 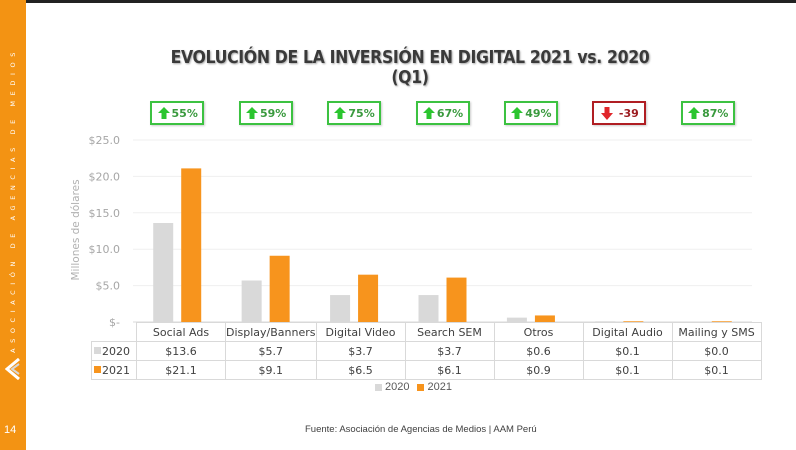 I want to click on data-value: $9.1, so click(x=271, y=370).